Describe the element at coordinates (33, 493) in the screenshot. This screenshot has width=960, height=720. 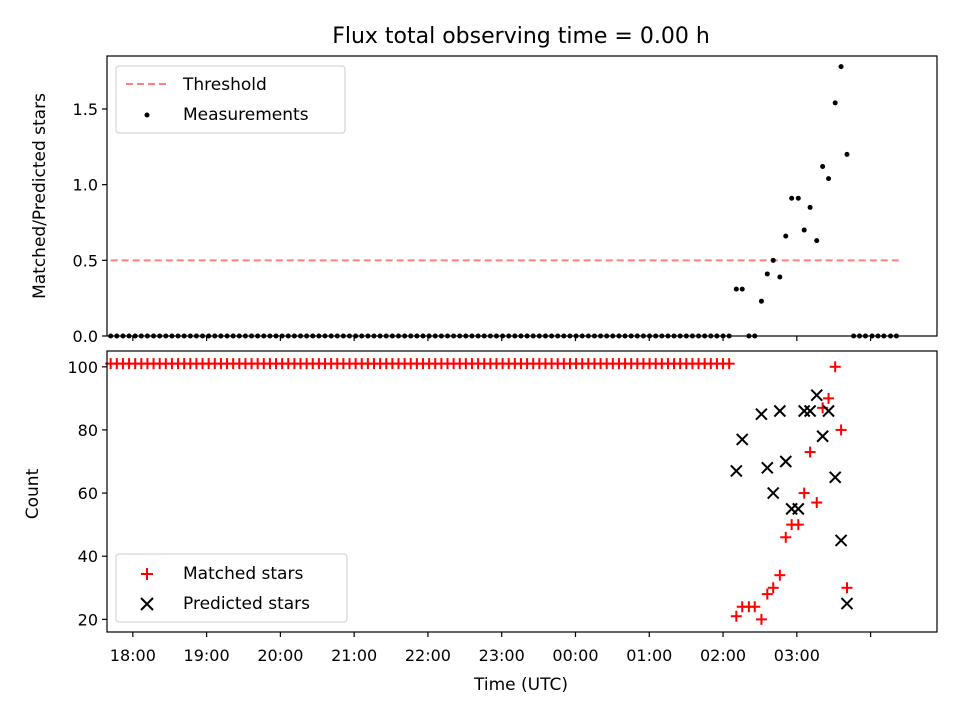
I see `bottom-y-axis-label: Count` at that location.